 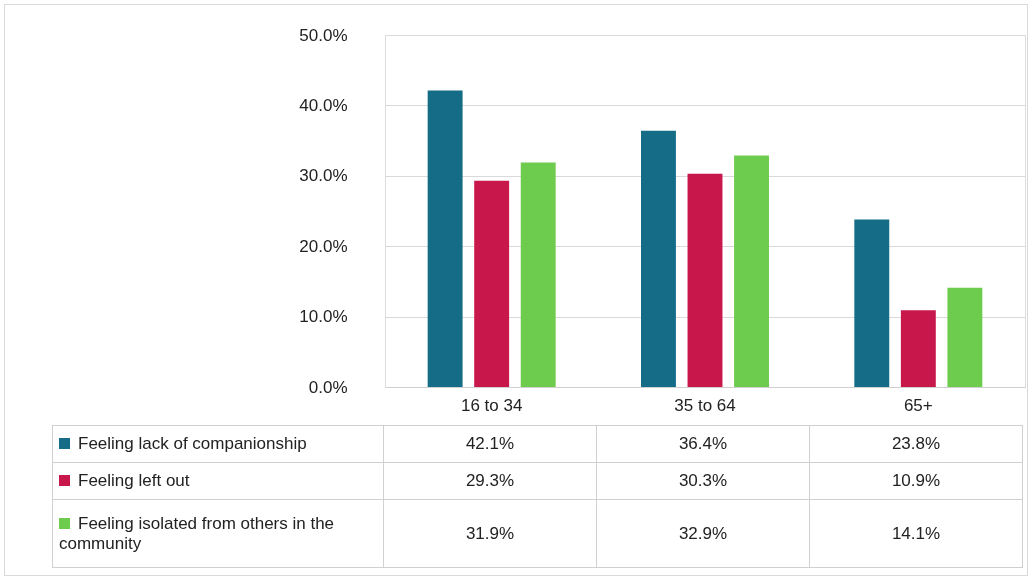 I want to click on data-label: 42.1%, so click(x=490, y=444).